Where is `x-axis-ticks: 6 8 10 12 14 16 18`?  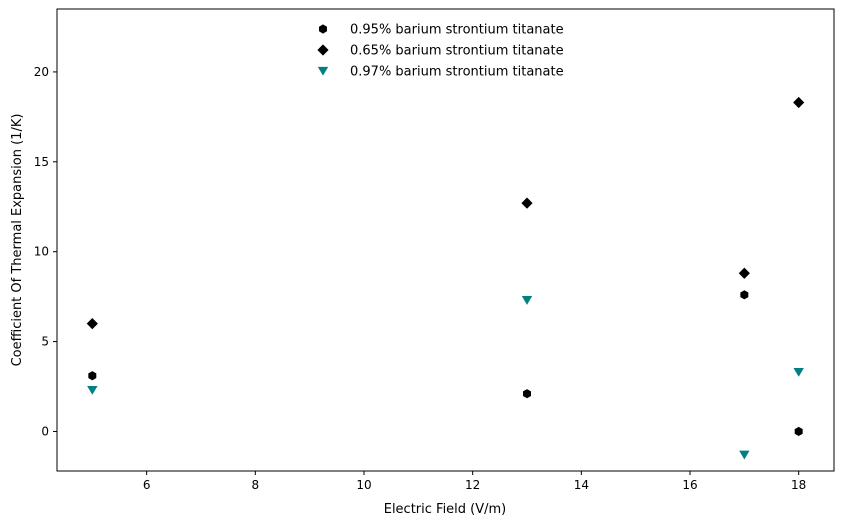 x-axis-ticks: 6 8 10 12 14 16 18 is located at coordinates (474, 481).